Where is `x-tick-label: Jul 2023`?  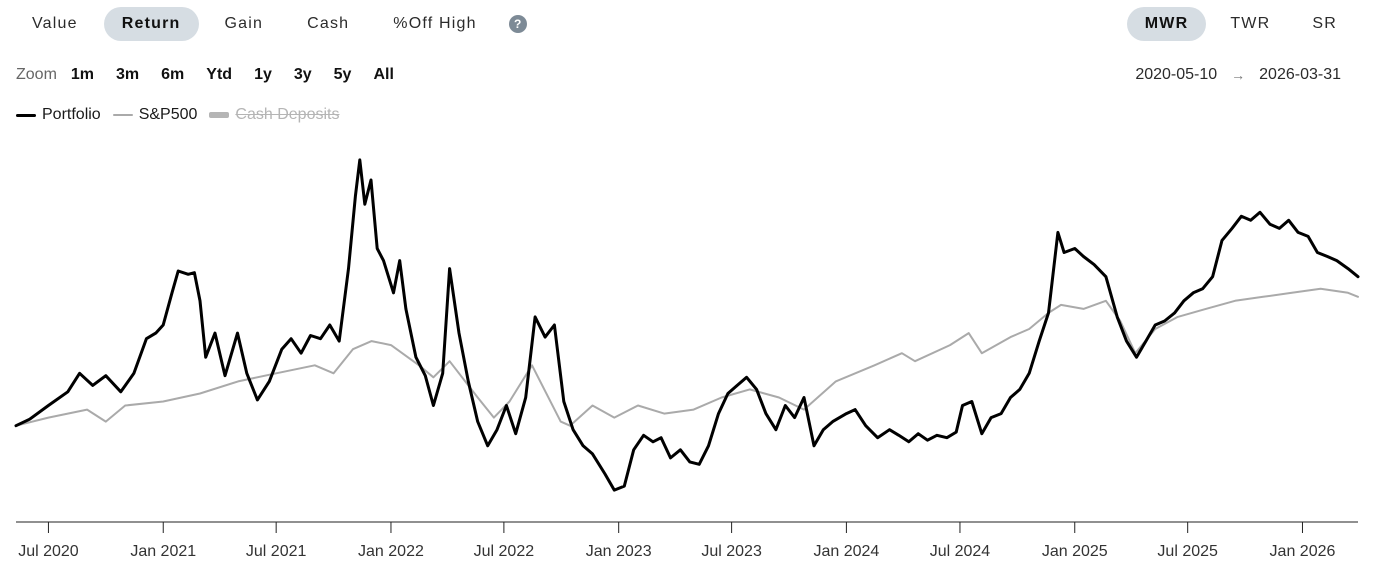 x-tick-label: Jul 2023 is located at coordinates (731, 551).